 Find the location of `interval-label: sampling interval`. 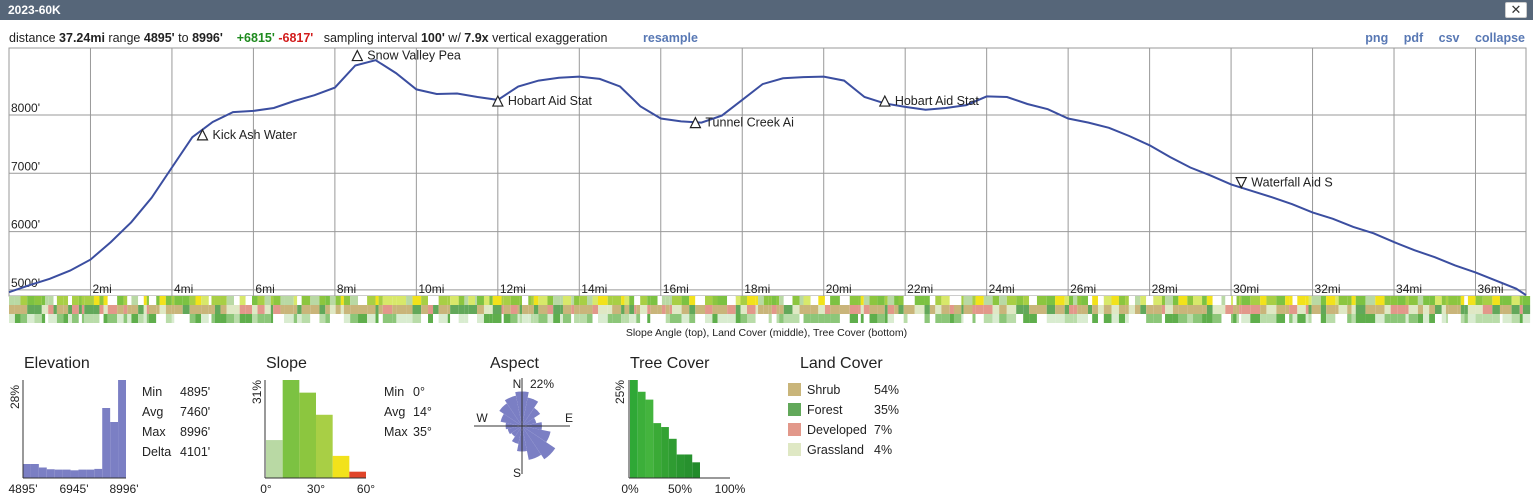

interval-label: sampling interval is located at coordinates (370, 38).